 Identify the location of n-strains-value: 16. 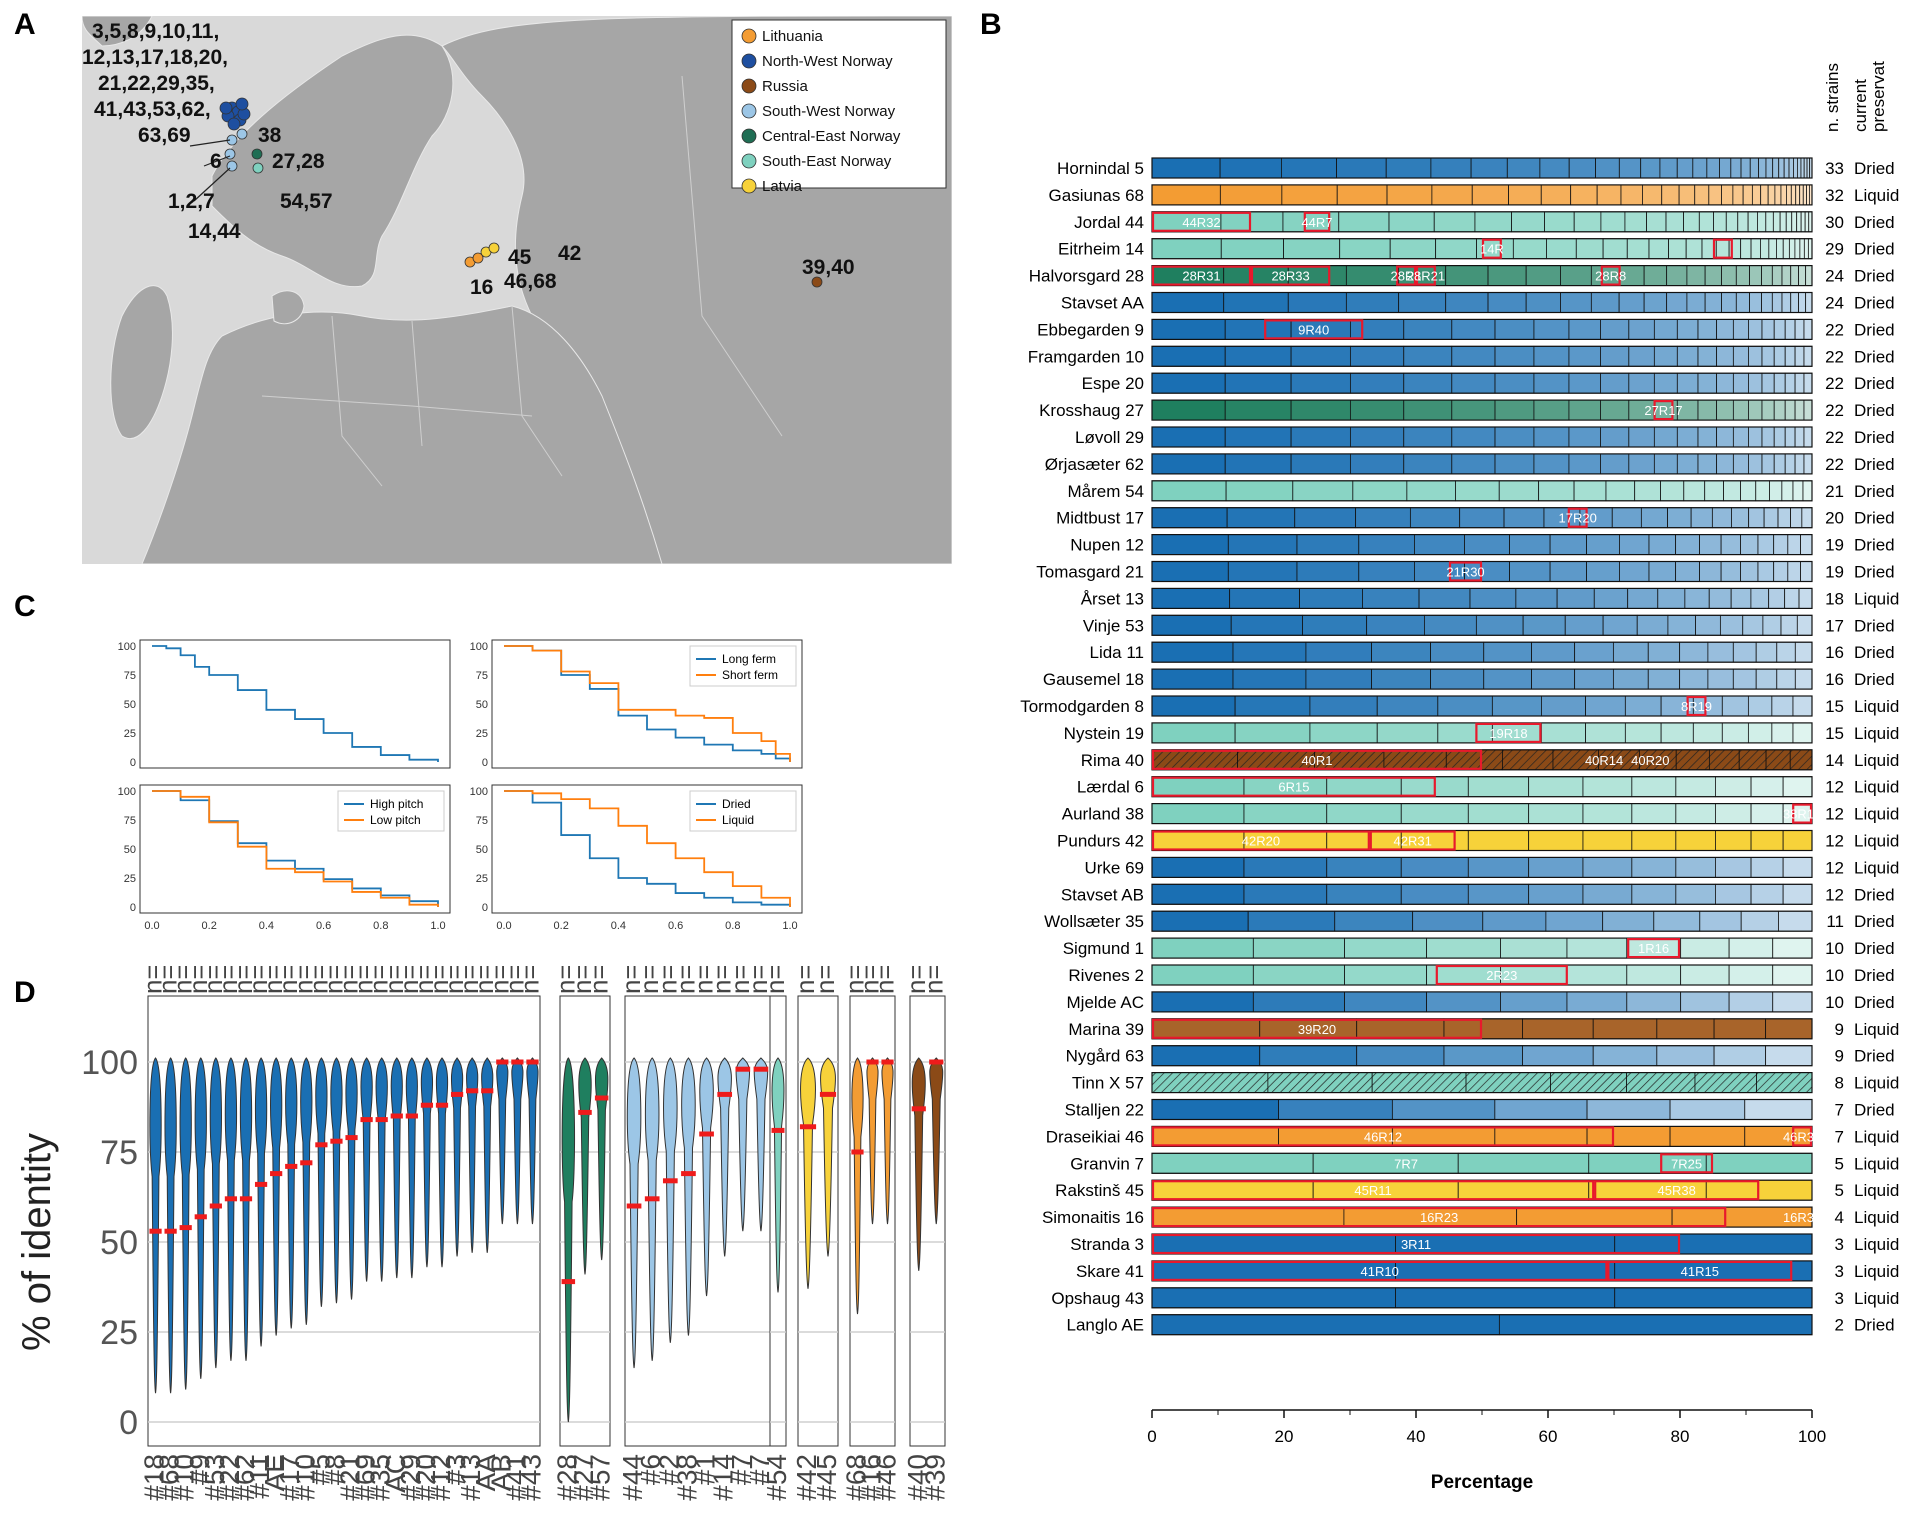
(1834, 652).